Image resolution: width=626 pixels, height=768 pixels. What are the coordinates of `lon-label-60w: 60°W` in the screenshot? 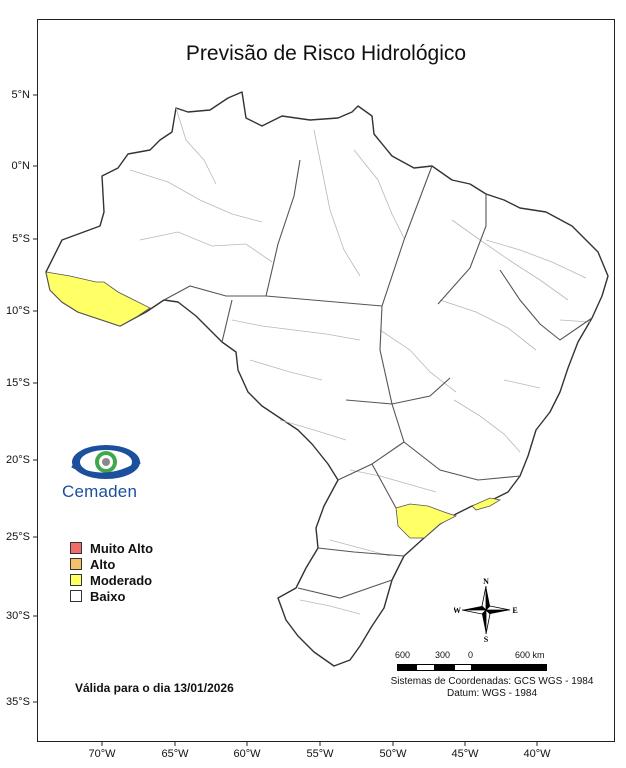 It's located at (247, 754).